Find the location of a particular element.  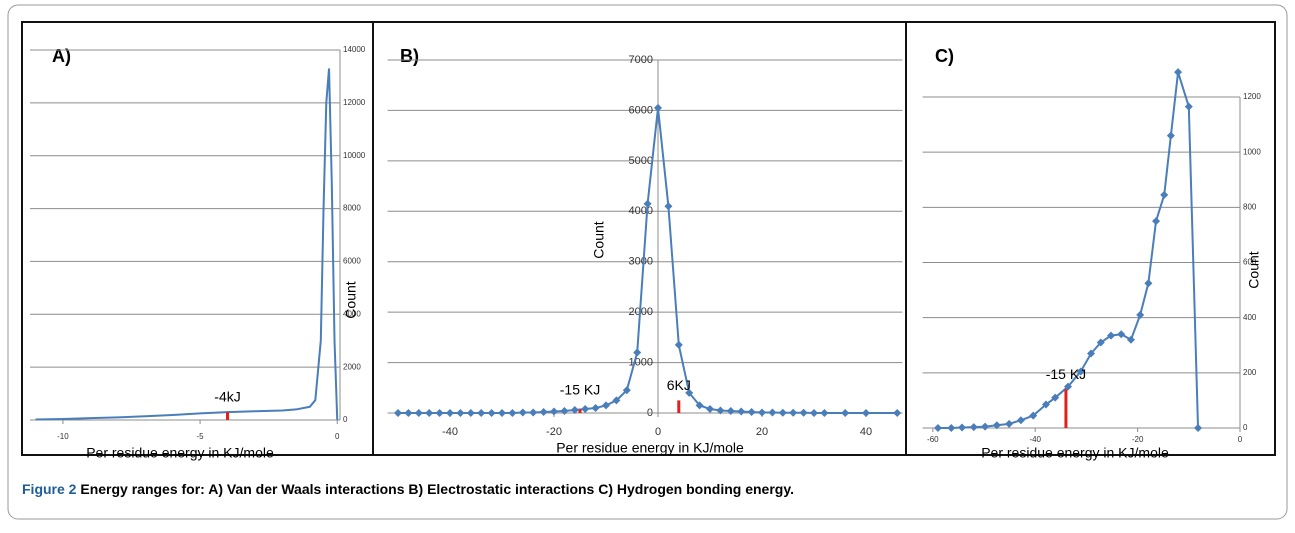

annotation: -4kJ is located at coordinates (227, 397).